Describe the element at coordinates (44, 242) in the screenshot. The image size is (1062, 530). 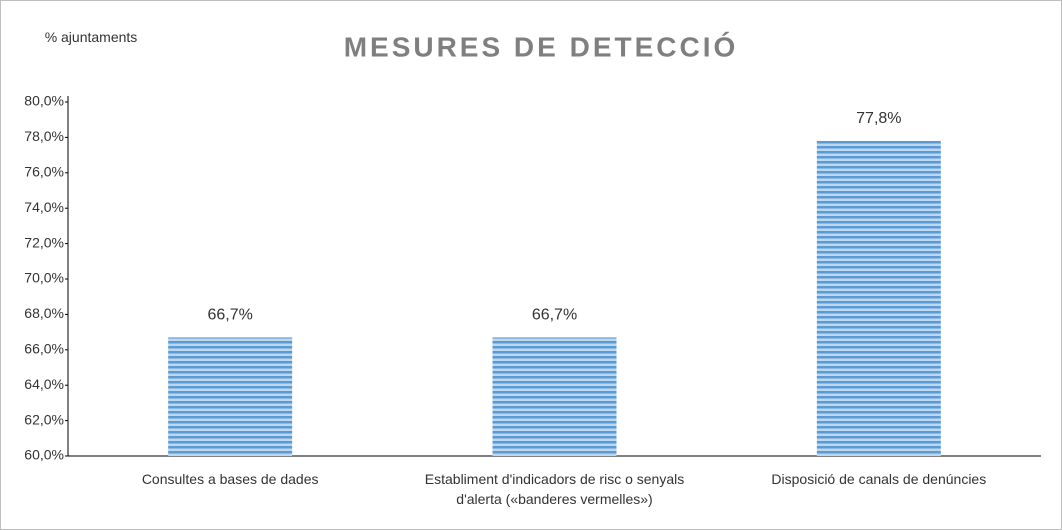
I see `y-tick-label: 72,0%` at that location.